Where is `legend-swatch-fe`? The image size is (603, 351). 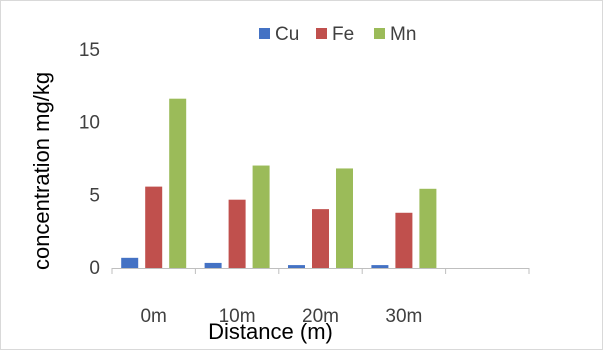
legend-swatch-fe is located at coordinates (321, 33).